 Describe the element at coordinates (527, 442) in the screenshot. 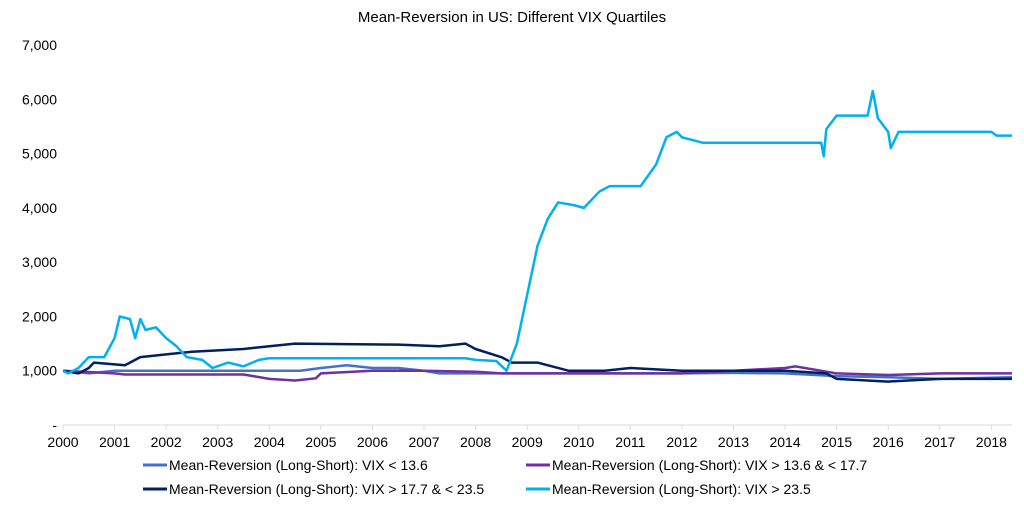

I see `x-tick-label: 2009` at that location.